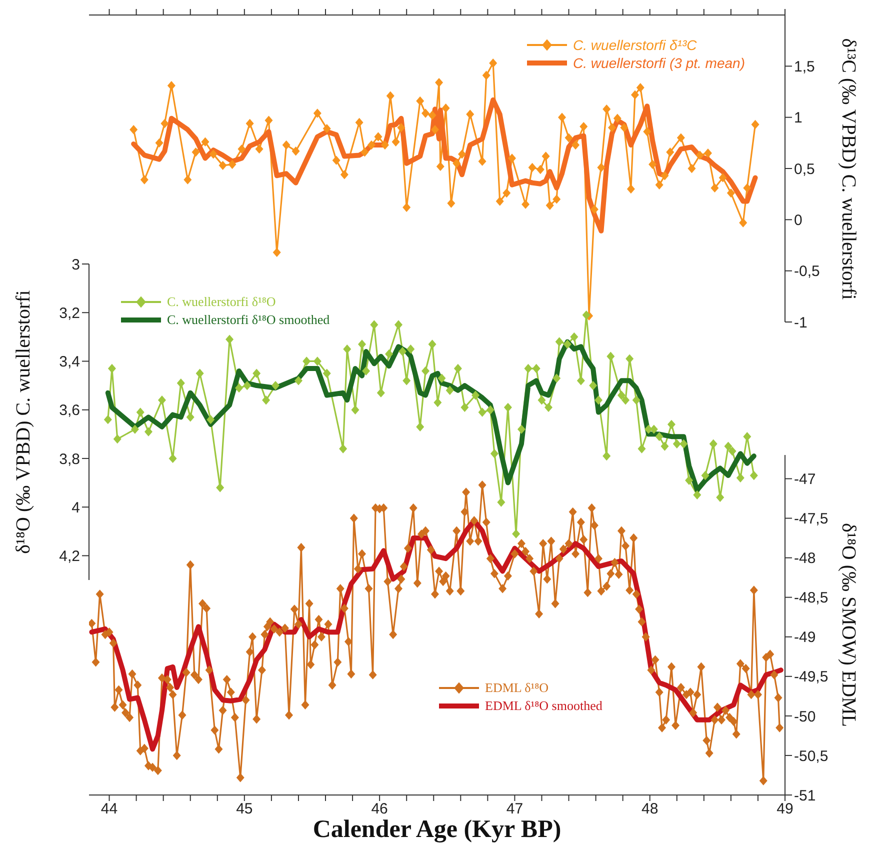  What do you see at coordinates (798, 118) in the screenshot?
I see `y2-tick-label: 1` at bounding box center [798, 118].